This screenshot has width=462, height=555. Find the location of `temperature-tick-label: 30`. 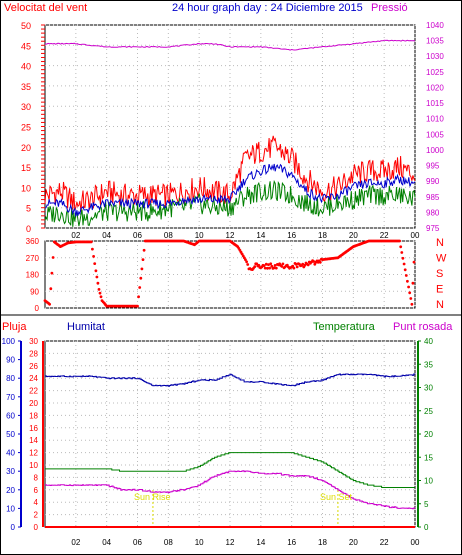

temperature-tick-label: 30 is located at coordinates (428, 388).